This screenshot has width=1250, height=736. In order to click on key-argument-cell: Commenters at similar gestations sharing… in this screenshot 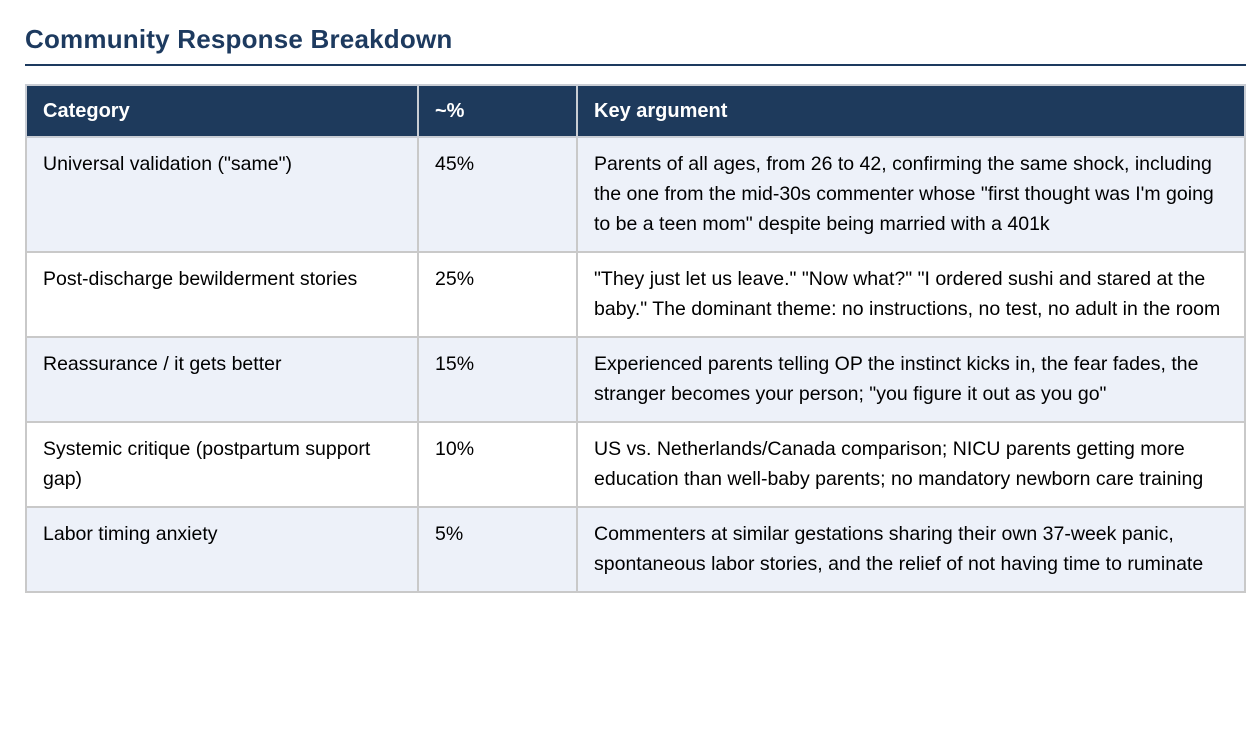, I will do `click(911, 549)`.